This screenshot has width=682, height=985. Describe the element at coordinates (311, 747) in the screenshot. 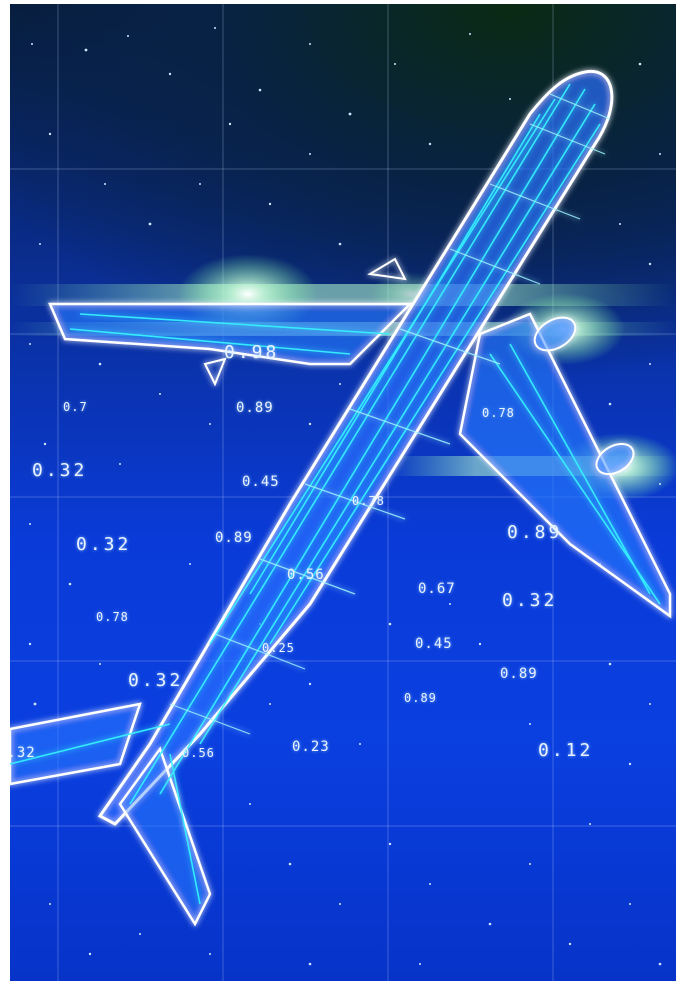

I see `number-label: 0.23` at that location.